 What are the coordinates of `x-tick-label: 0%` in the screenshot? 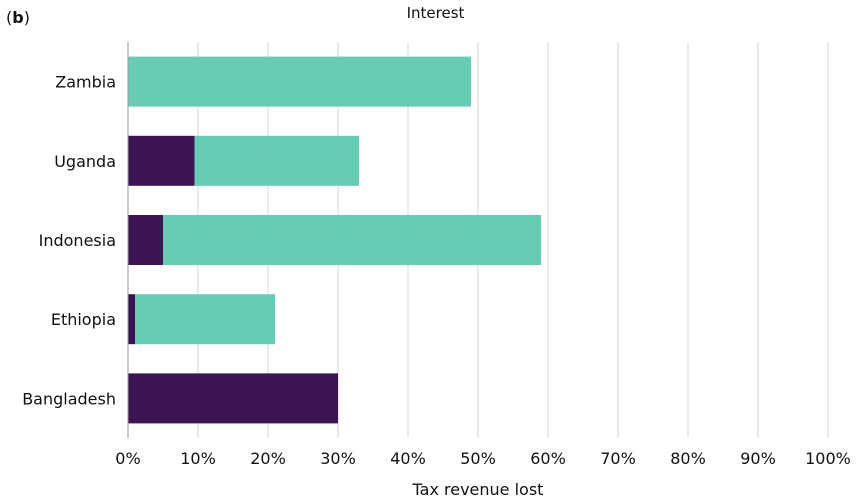 It's located at (127, 458).